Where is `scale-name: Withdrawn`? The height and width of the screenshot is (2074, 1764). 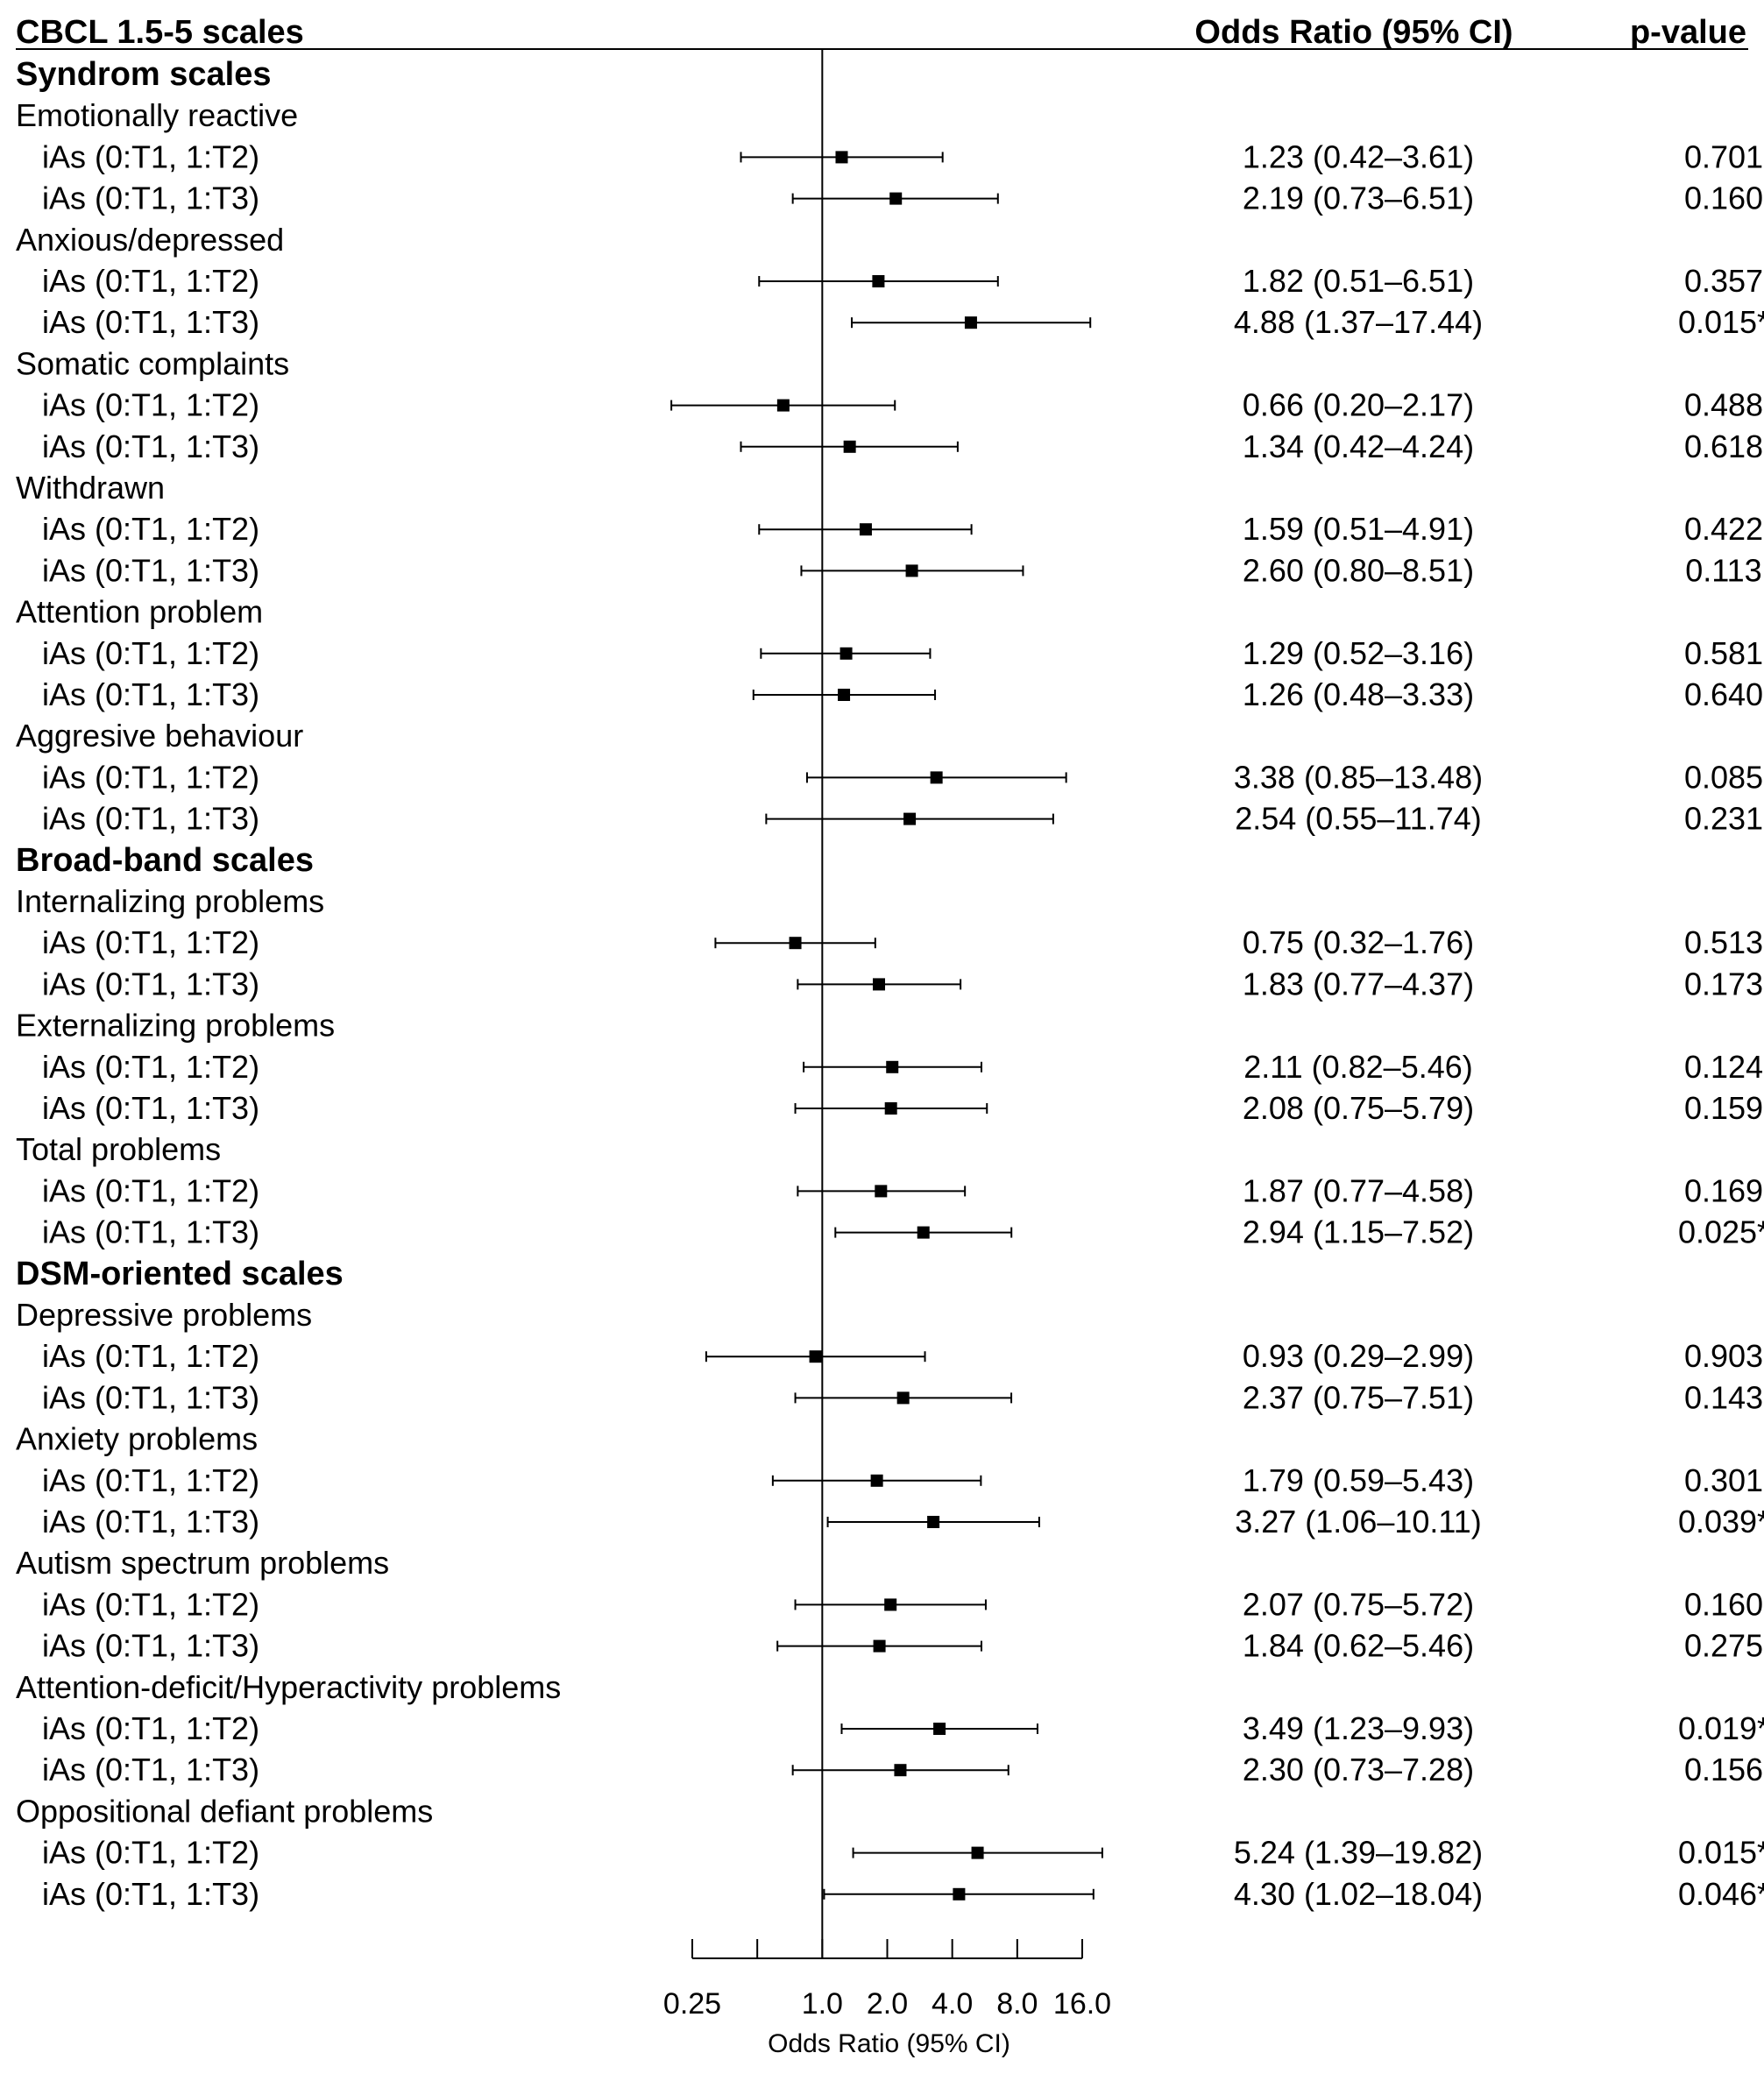
scale-name: Withdrawn is located at coordinates (91, 488).